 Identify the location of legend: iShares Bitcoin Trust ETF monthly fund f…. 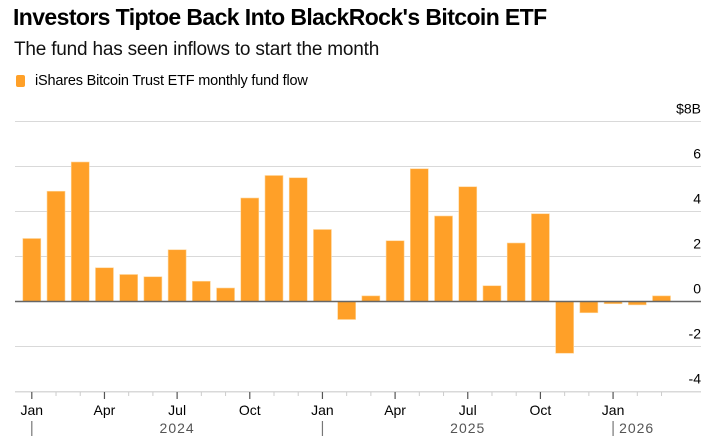
(162, 81).